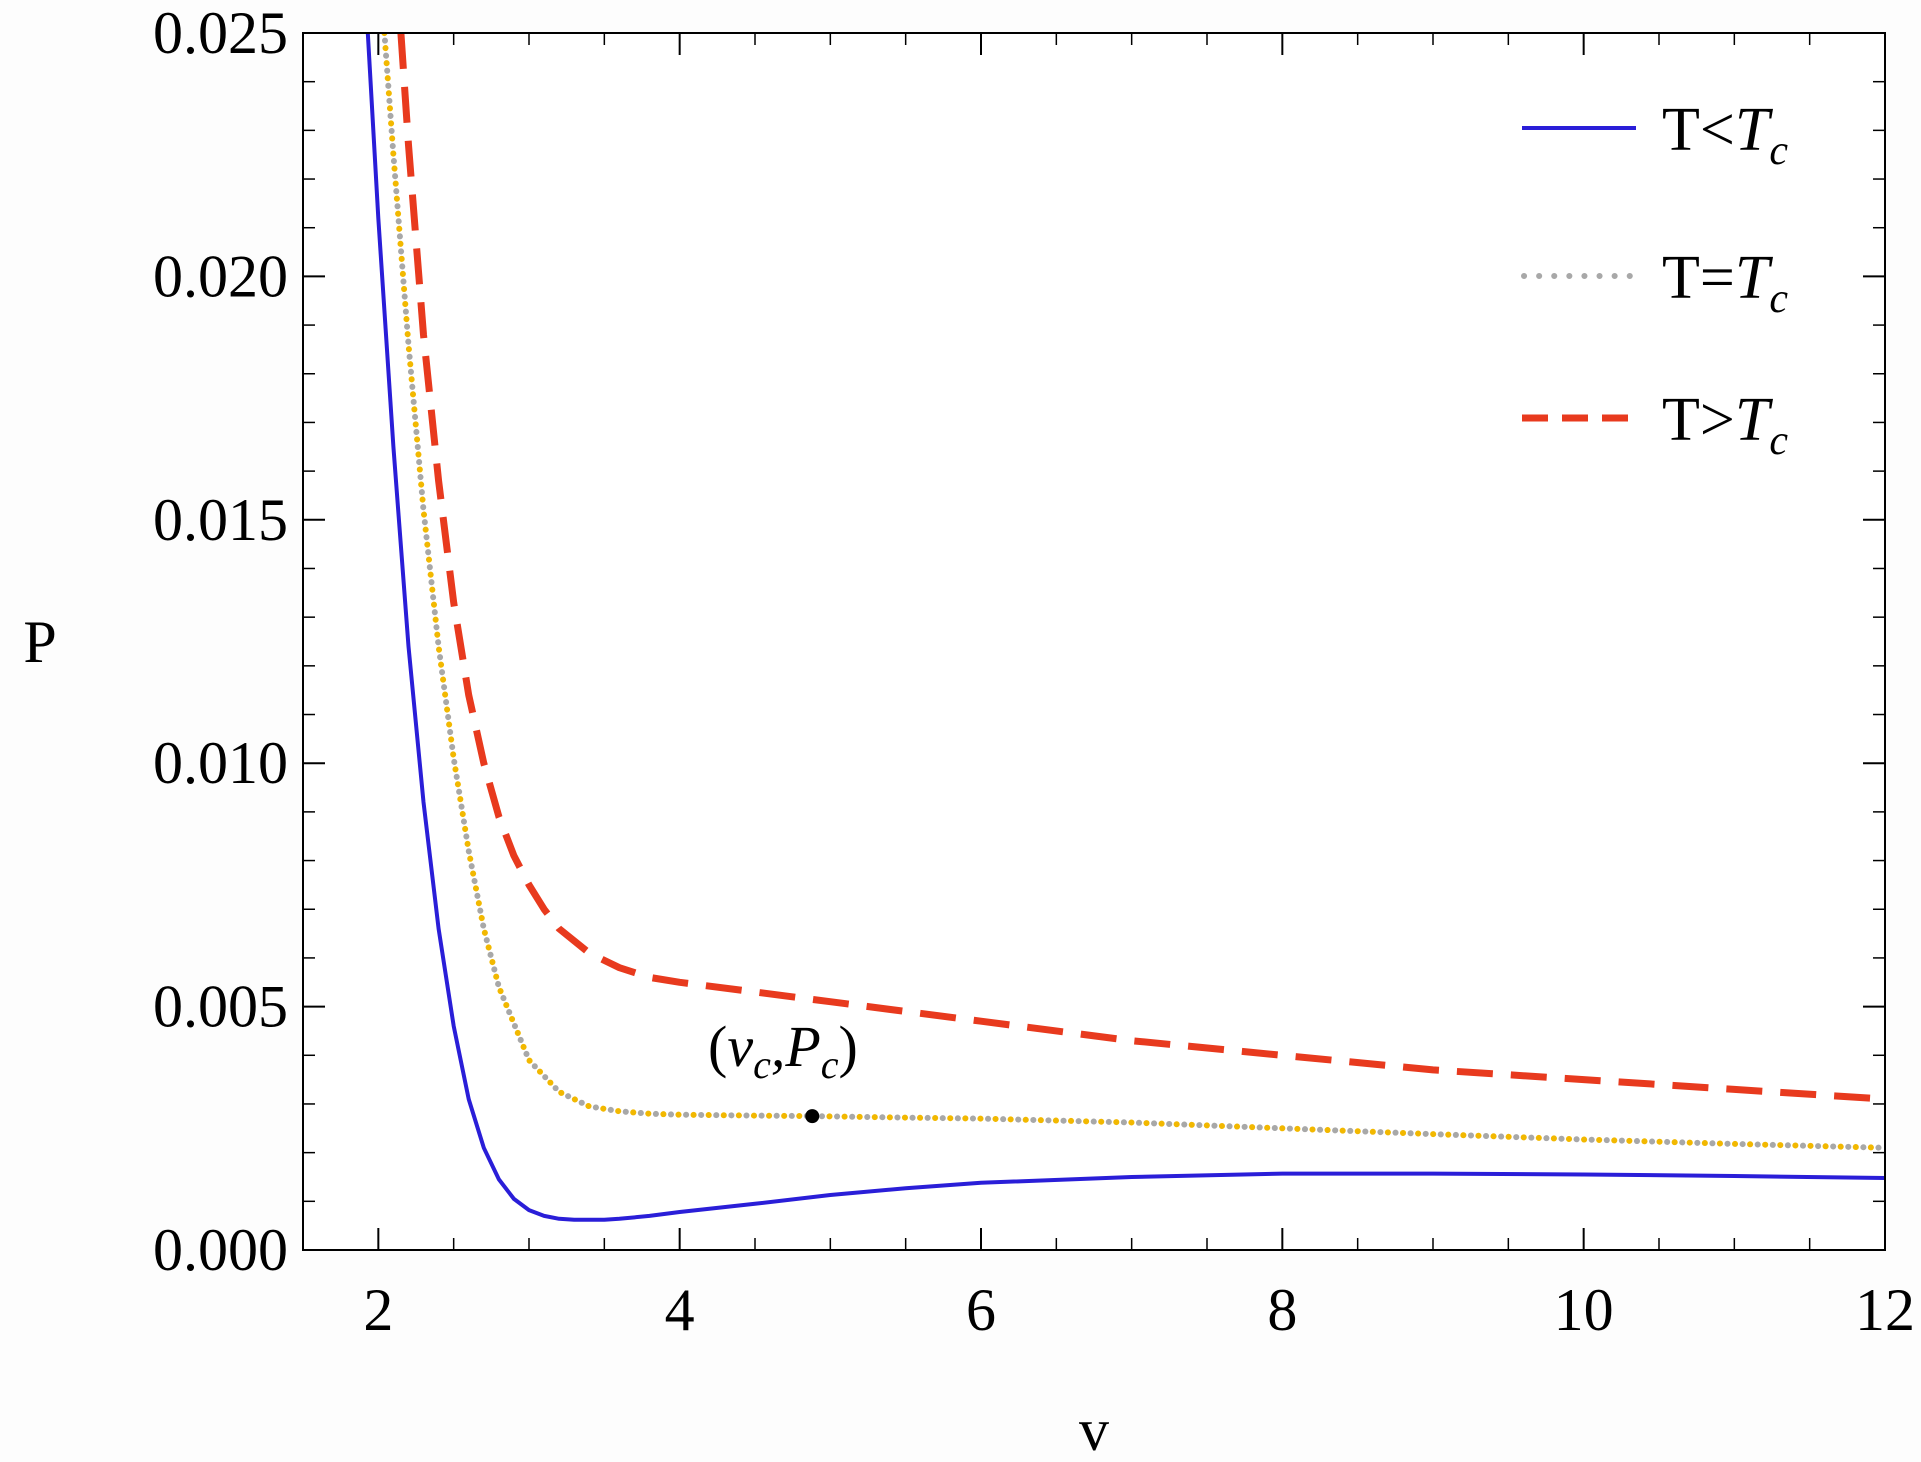  What do you see at coordinates (740, 1046) in the screenshot?
I see `critical-point-label-v: v` at bounding box center [740, 1046].